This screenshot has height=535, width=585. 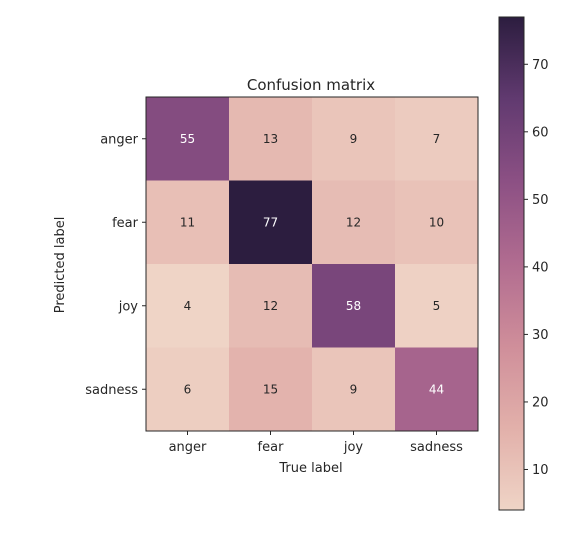 I want to click on colorbar-gradient, so click(x=511, y=263).